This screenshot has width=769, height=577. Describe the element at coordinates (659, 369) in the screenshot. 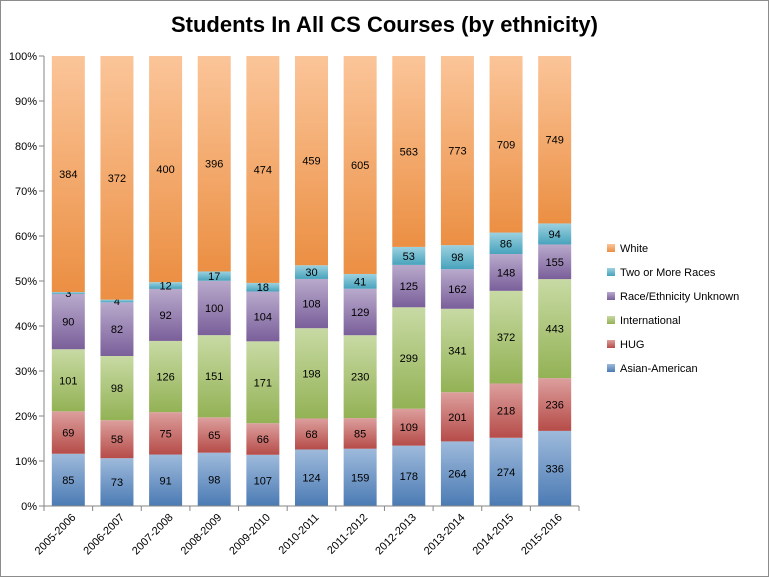

I see `legend-label: Asian-American` at that location.